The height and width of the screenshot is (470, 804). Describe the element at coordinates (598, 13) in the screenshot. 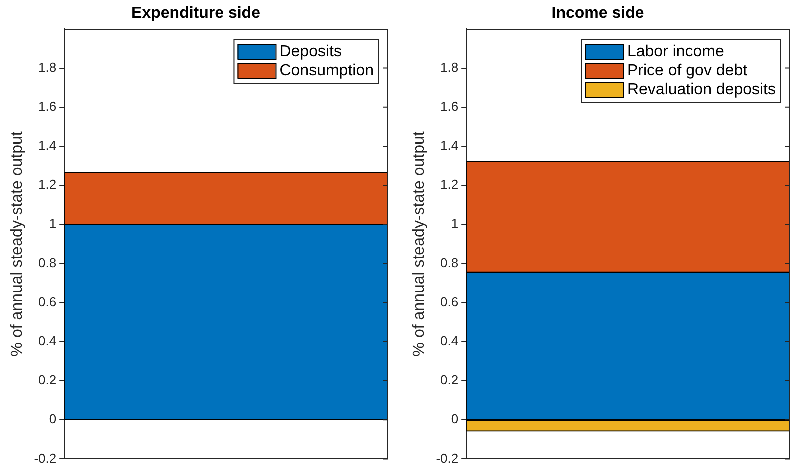

I see `chart-title: Income side` at that location.